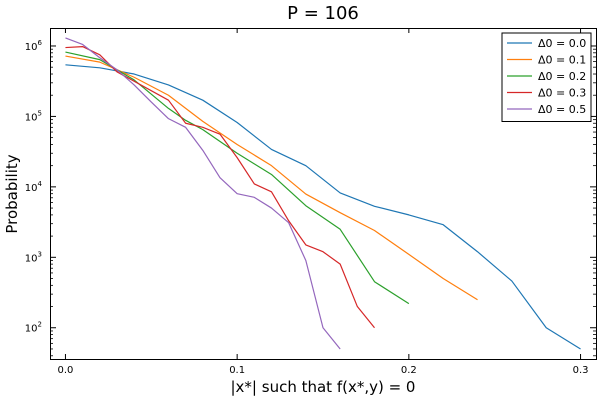 The image size is (600, 400). What do you see at coordinates (12, 193) in the screenshot?
I see `y-axis-title: Probability` at bounding box center [12, 193].